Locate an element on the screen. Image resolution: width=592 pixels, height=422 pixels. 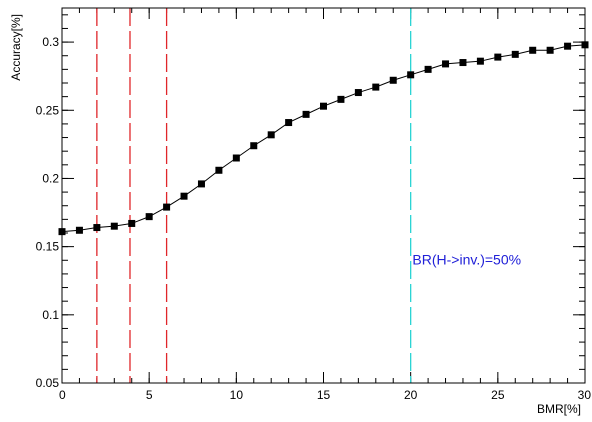
x-tick-label: 25 is located at coordinates (498, 395).